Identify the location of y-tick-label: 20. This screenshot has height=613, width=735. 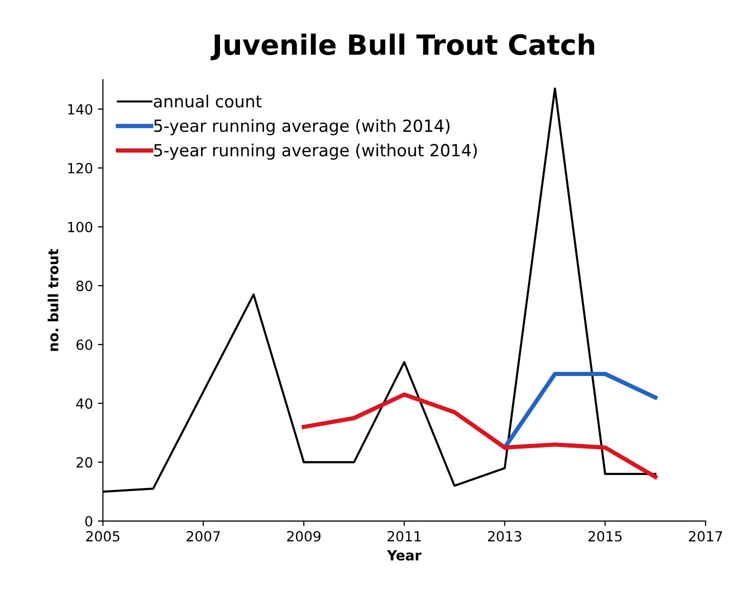
(84, 462).